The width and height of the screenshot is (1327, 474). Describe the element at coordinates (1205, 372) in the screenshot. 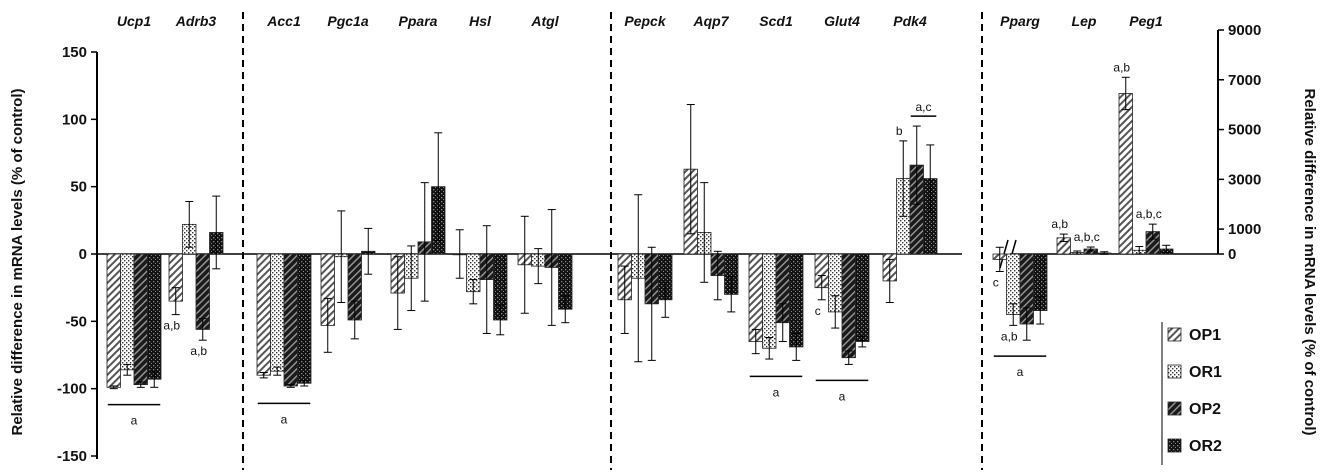

I see `legend-label: OR1` at that location.